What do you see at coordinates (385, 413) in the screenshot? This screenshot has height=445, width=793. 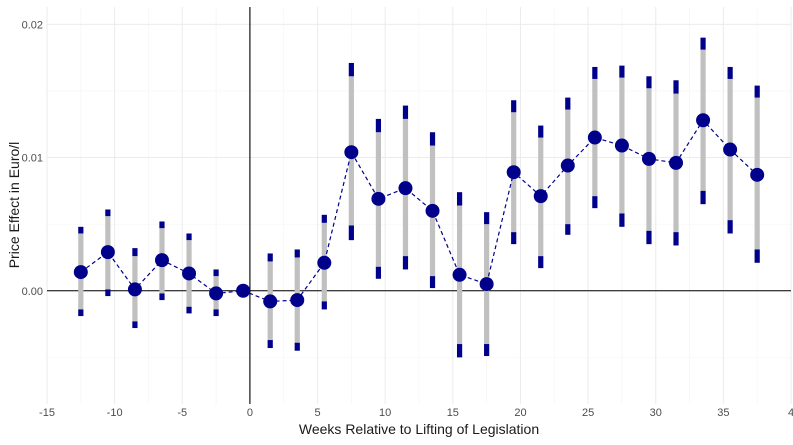 I see `x-tick-label: 10` at bounding box center [385, 413].